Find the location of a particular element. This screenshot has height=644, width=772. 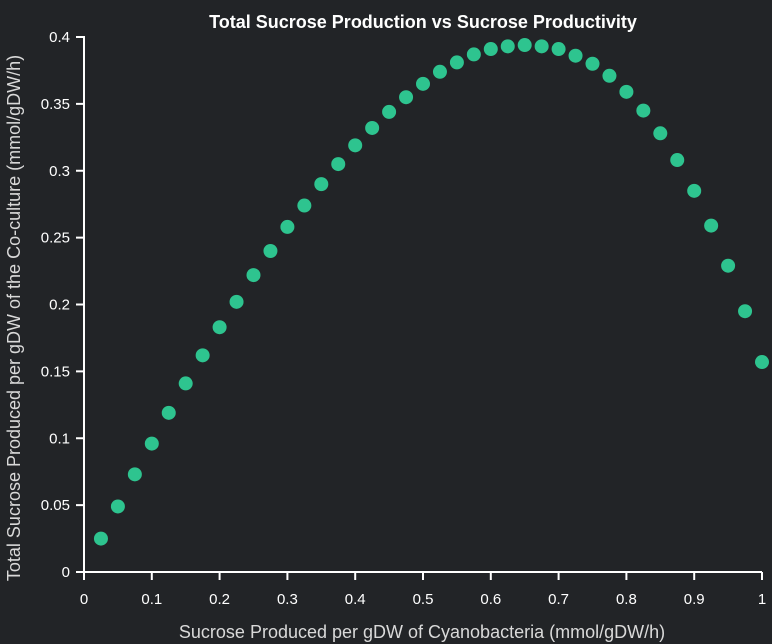

x-tick-label: 0.3 is located at coordinates (287, 599).